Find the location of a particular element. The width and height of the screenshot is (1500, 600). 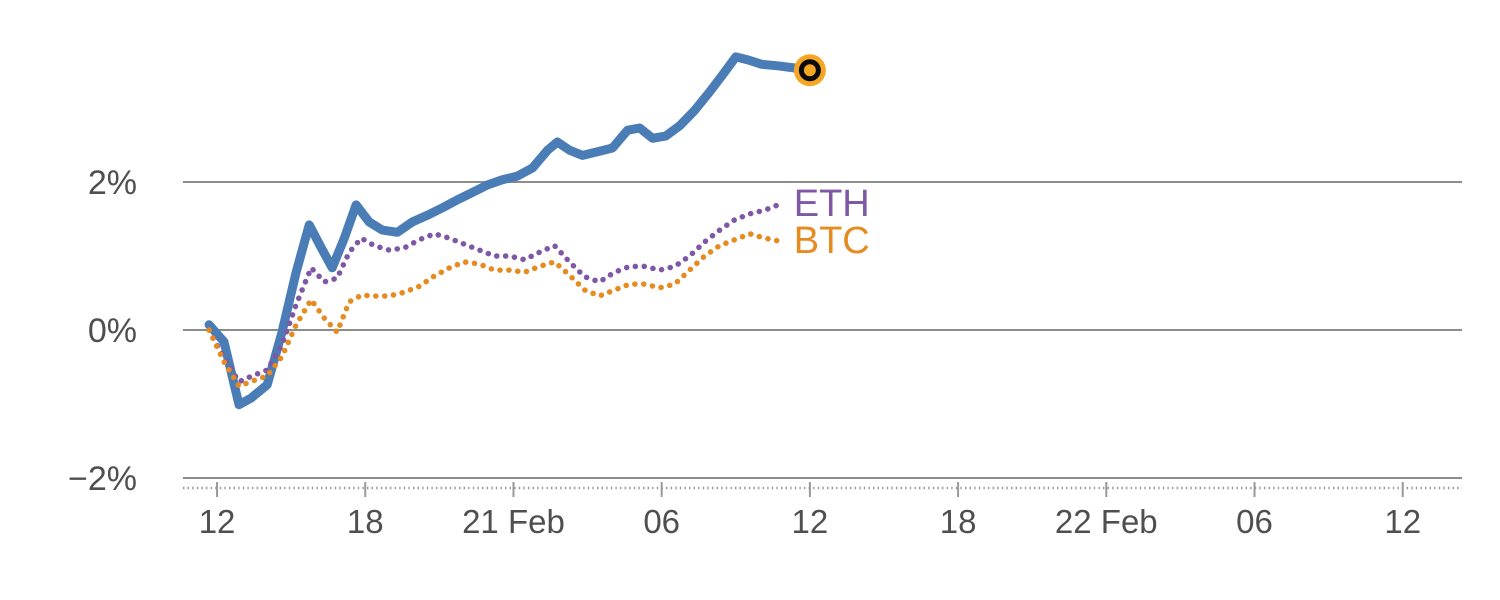

endpoint-marker-outer is located at coordinates (809, 70).